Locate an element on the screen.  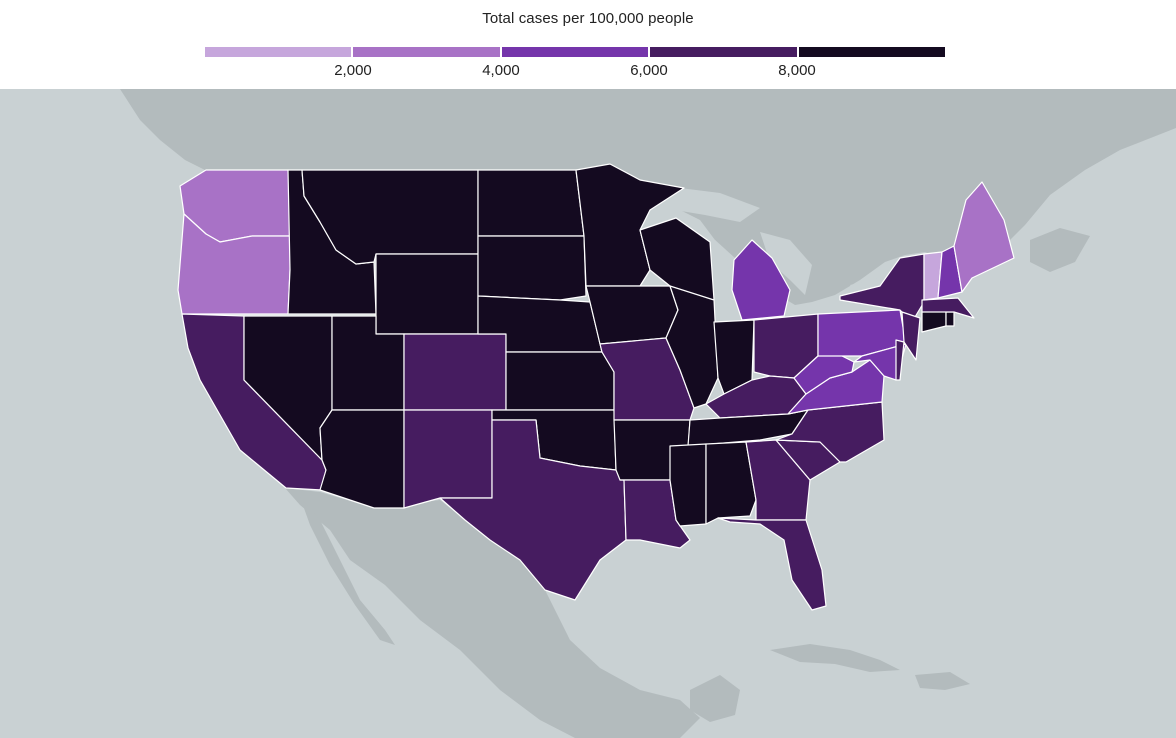
state-new-mexico is located at coordinates (448, 459).